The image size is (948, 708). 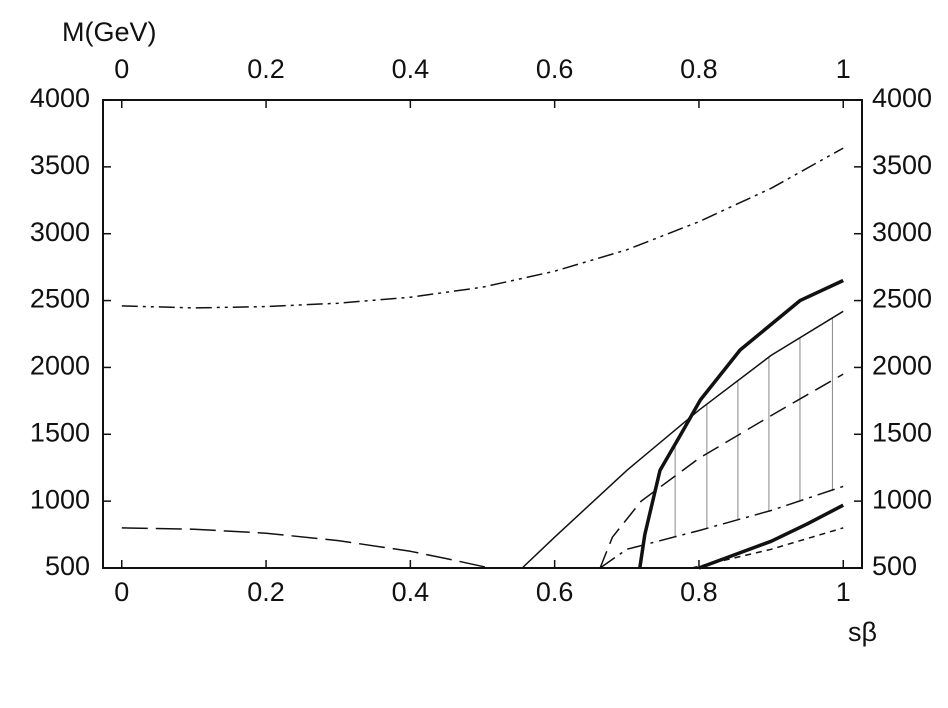 What do you see at coordinates (60, 98) in the screenshot?
I see `y-tick-label: 4000` at bounding box center [60, 98].